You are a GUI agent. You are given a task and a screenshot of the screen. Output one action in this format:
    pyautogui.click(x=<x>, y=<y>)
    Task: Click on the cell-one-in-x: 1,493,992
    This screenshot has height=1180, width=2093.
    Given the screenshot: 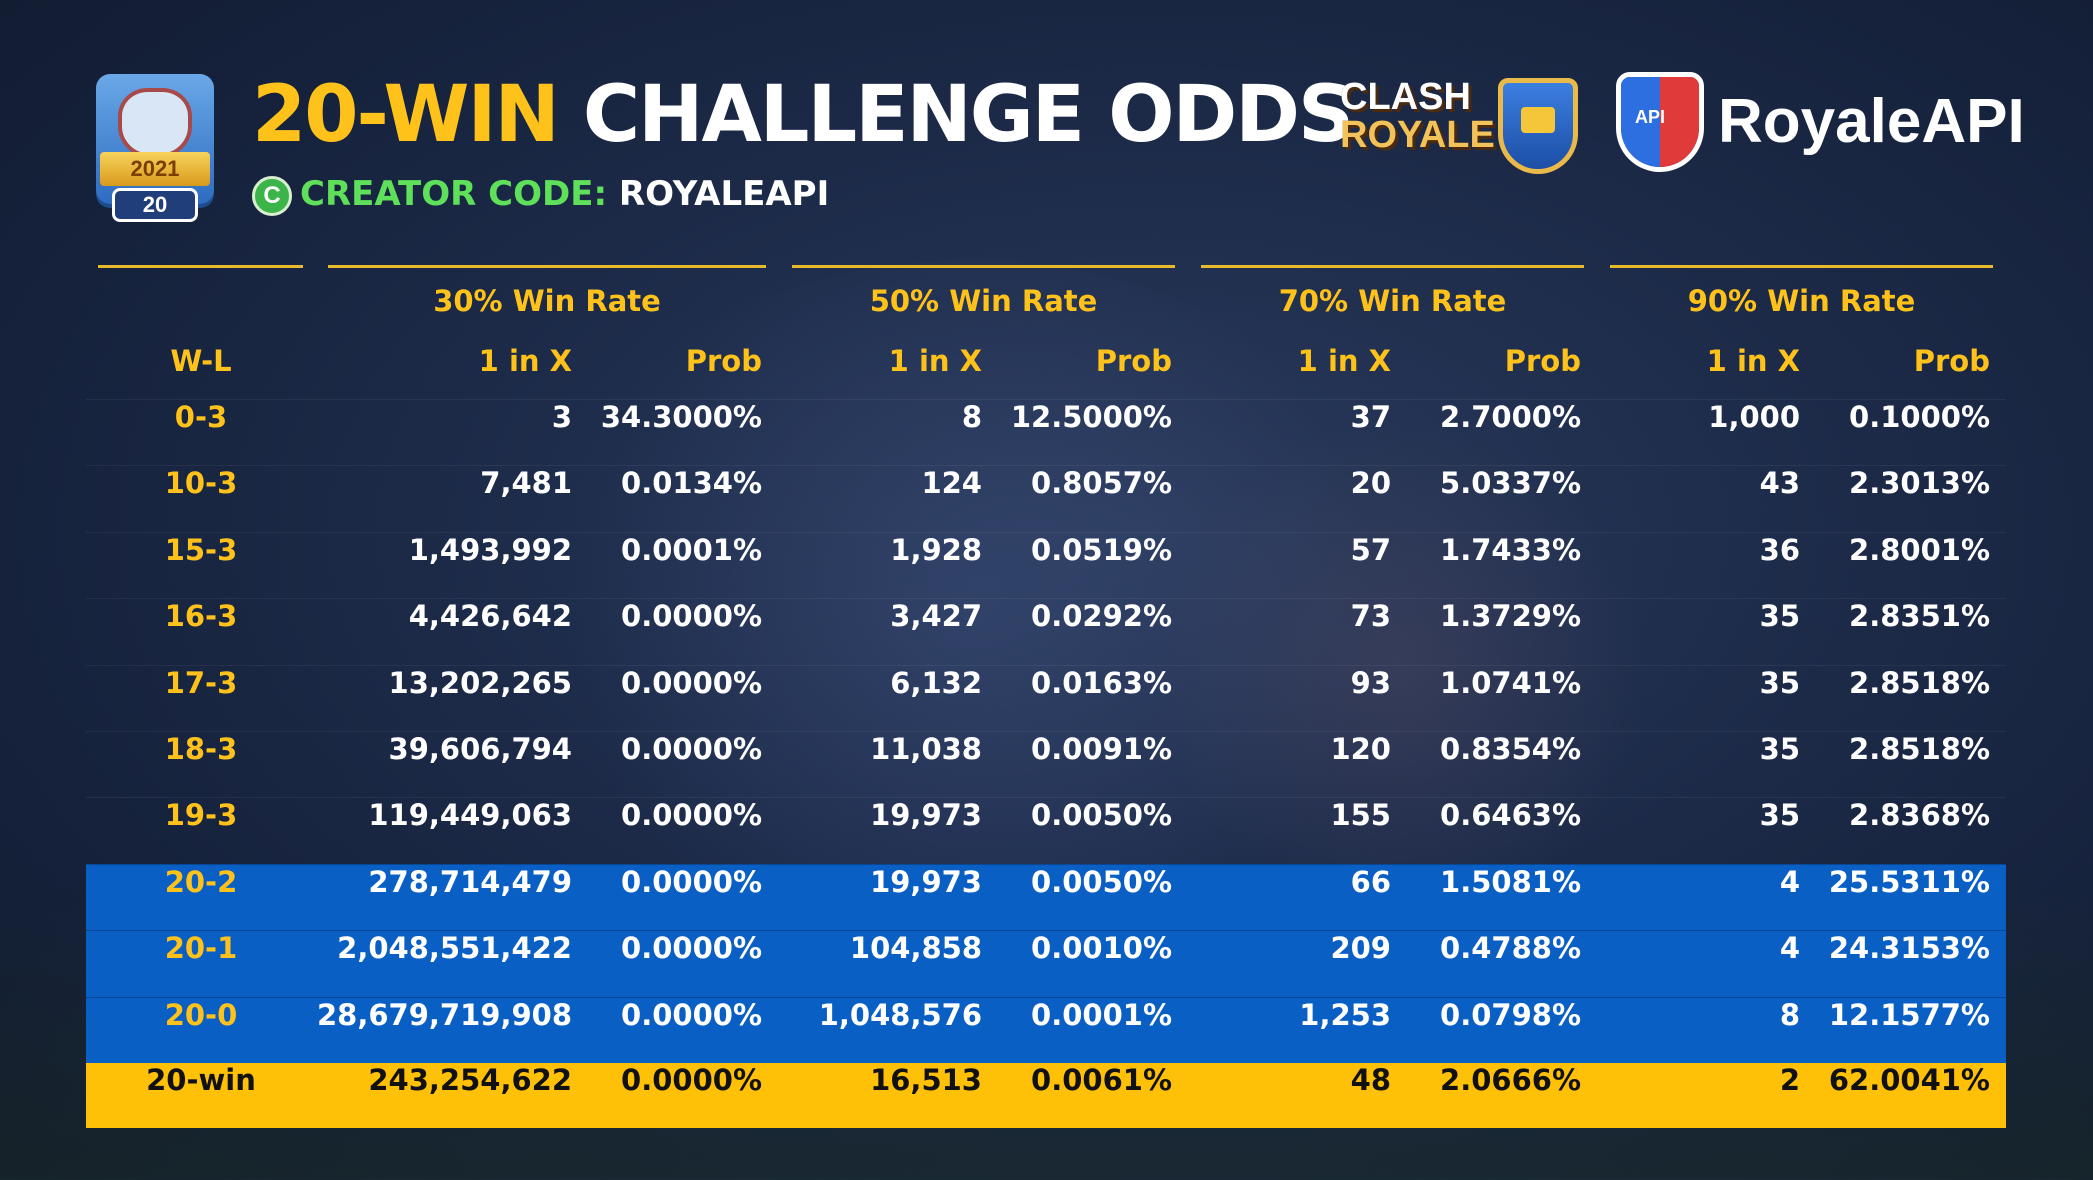 What is the action you would take?
    pyautogui.click(x=490, y=549)
    